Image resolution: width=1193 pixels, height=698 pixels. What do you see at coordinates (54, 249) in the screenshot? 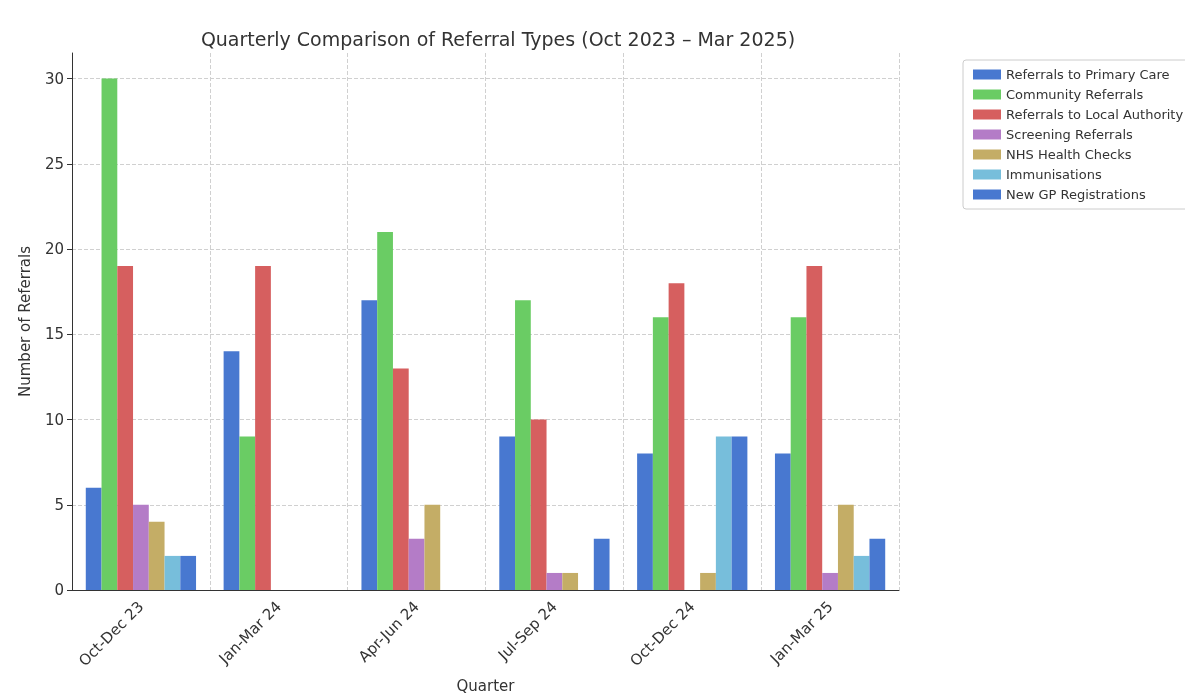
I see `y-tick-label: 20` at bounding box center [54, 249].